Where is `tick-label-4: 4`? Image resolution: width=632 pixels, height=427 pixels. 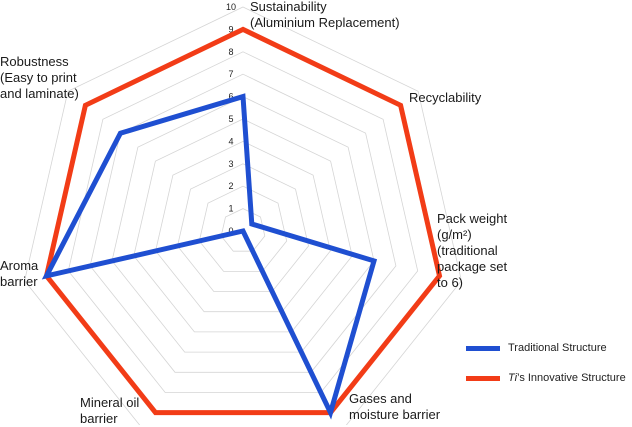
tick-label-4: 4 is located at coordinates (230, 141).